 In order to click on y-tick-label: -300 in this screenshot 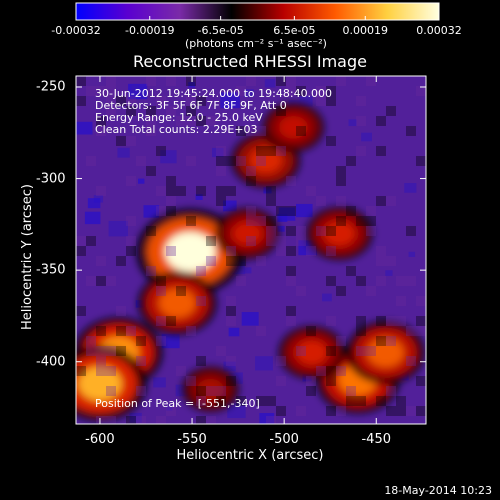, I will do `click(51, 179)`.